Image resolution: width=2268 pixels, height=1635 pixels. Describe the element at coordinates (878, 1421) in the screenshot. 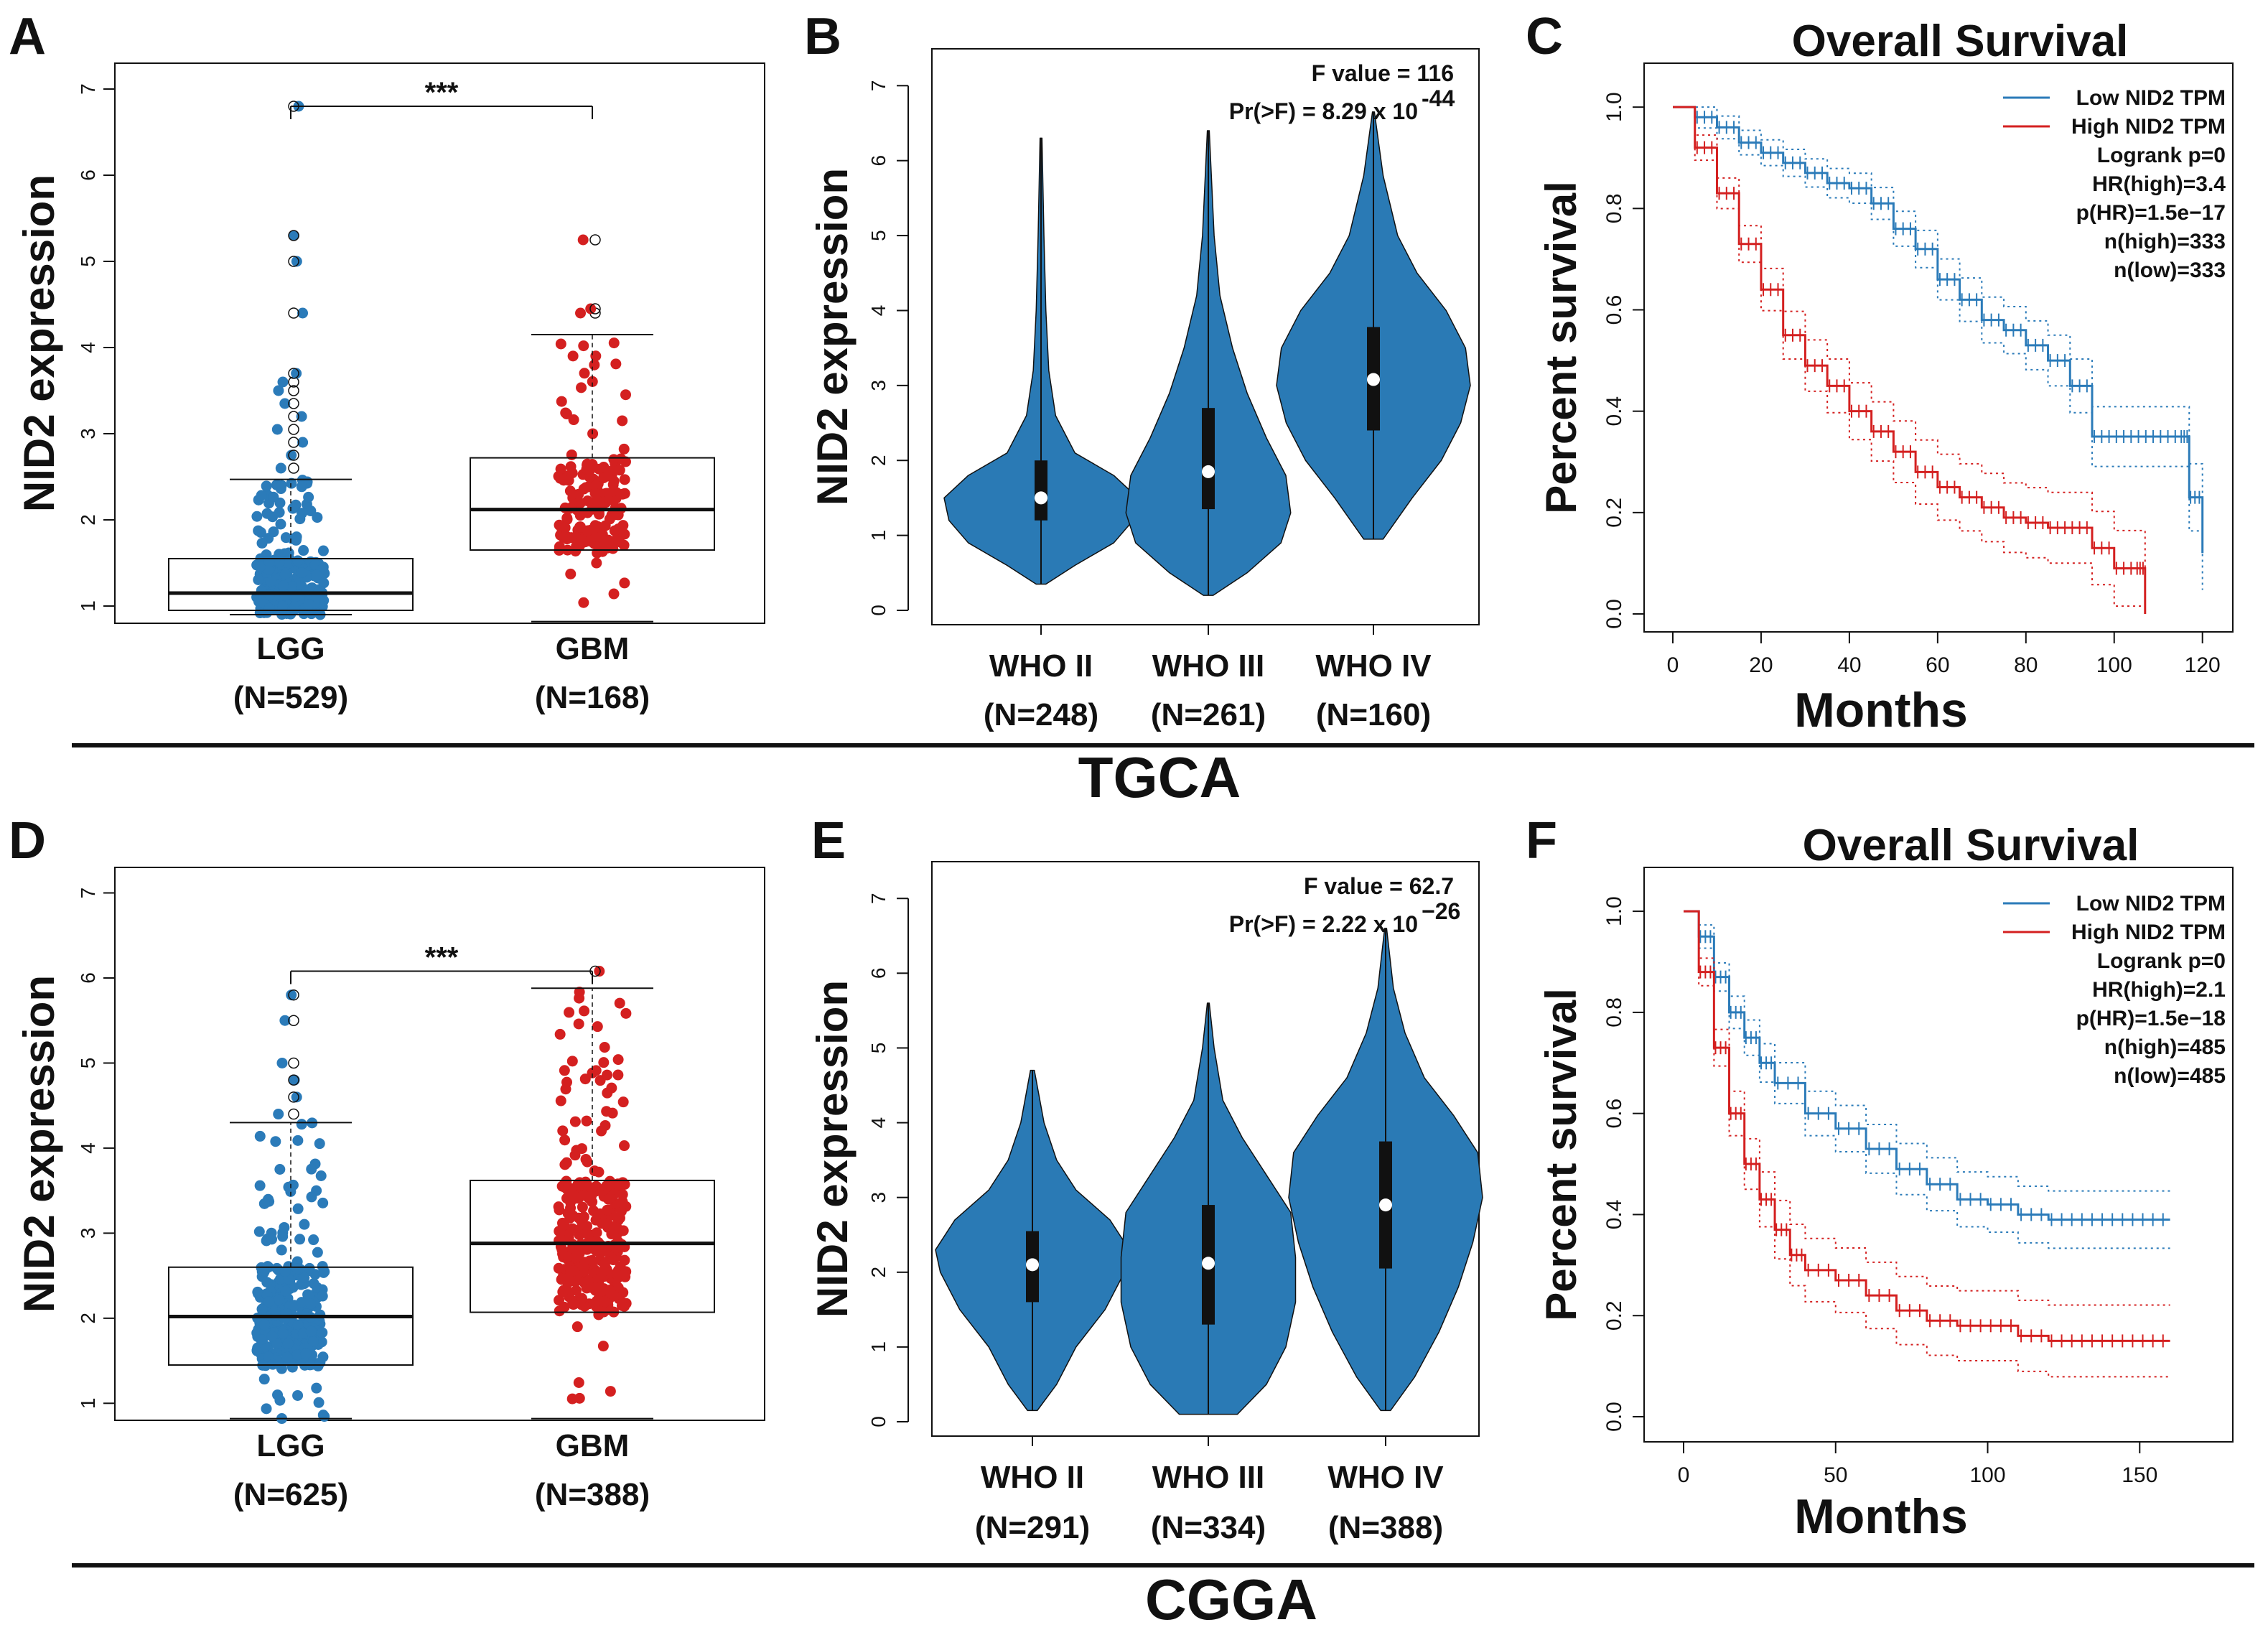

I see `y-tick-label: 0` at that location.